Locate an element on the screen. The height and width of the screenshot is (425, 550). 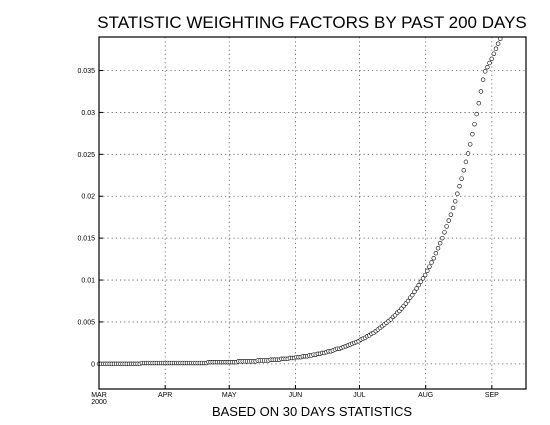
y-tick-label: 0.01 is located at coordinates (88, 281).